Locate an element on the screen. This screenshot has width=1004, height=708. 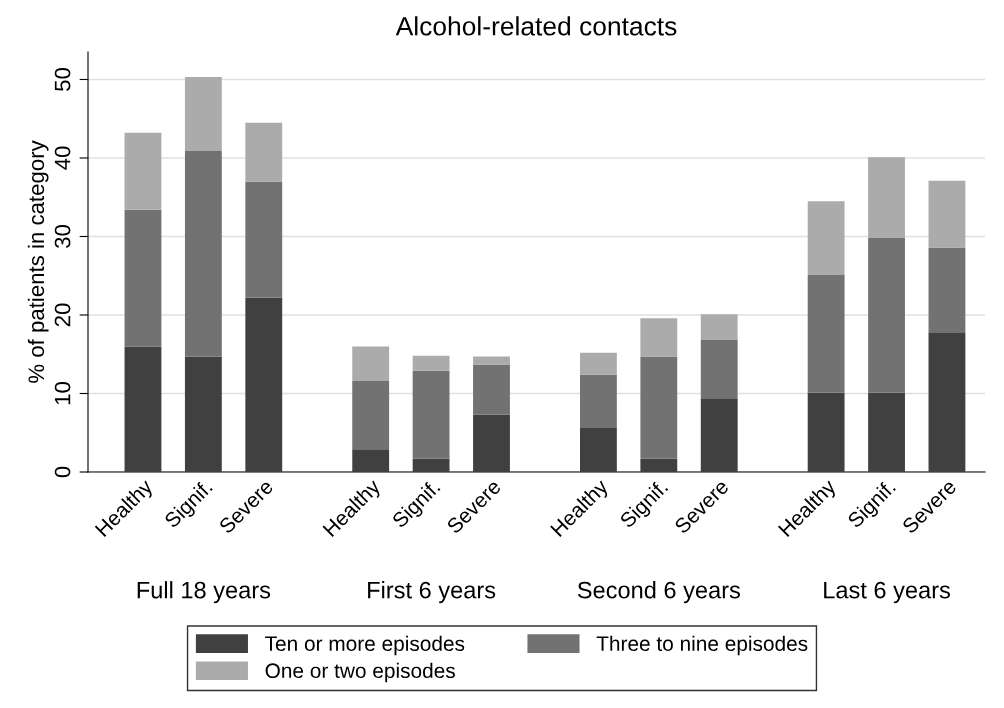
text: Full 18 years is located at coordinates (204, 592).